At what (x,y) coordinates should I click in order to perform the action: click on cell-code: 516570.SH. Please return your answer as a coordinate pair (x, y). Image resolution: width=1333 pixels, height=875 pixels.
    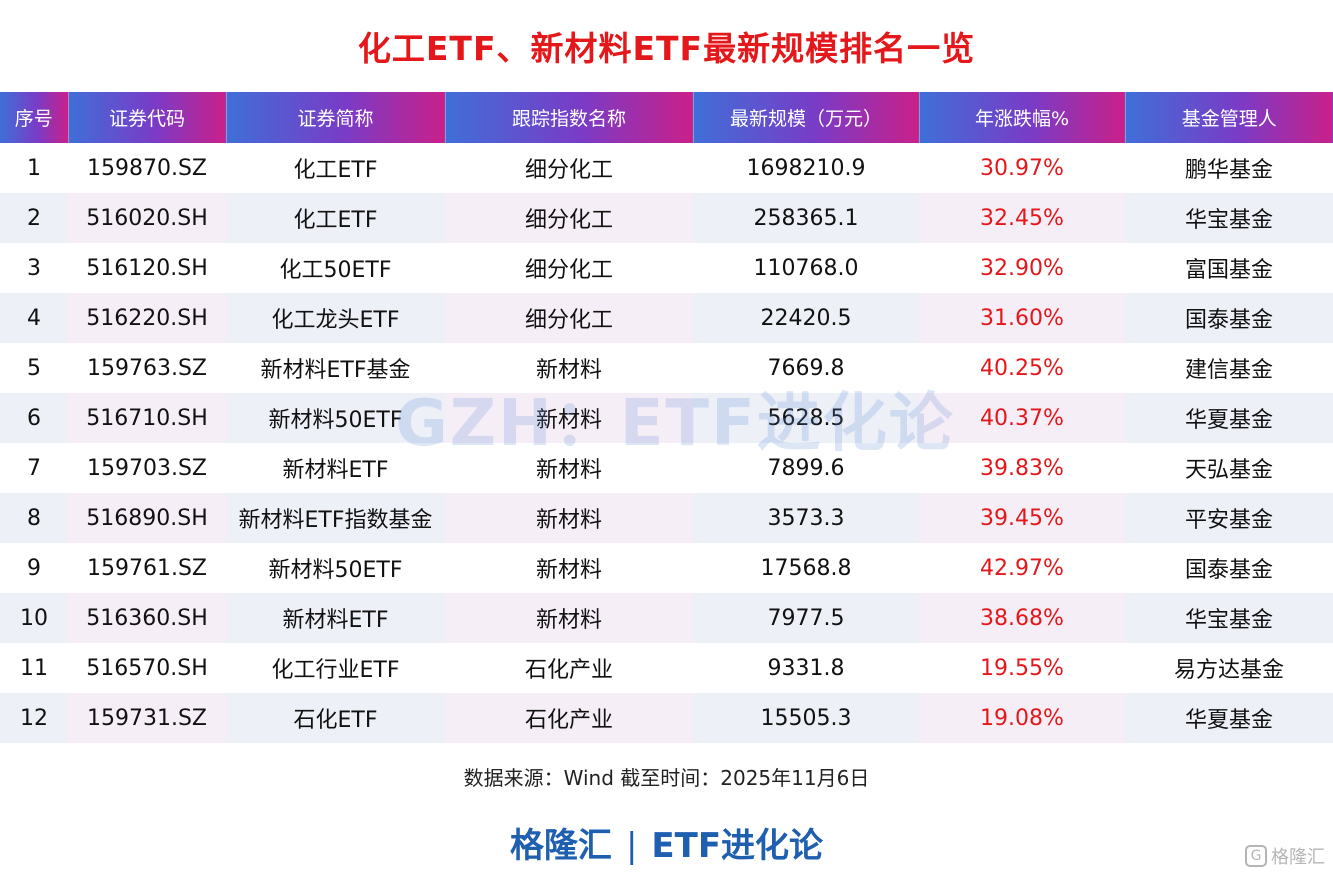
    Looking at the image, I should click on (147, 668).